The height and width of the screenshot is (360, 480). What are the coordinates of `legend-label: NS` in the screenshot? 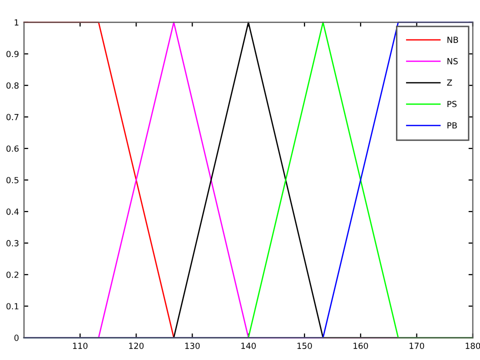 It's located at (453, 61).